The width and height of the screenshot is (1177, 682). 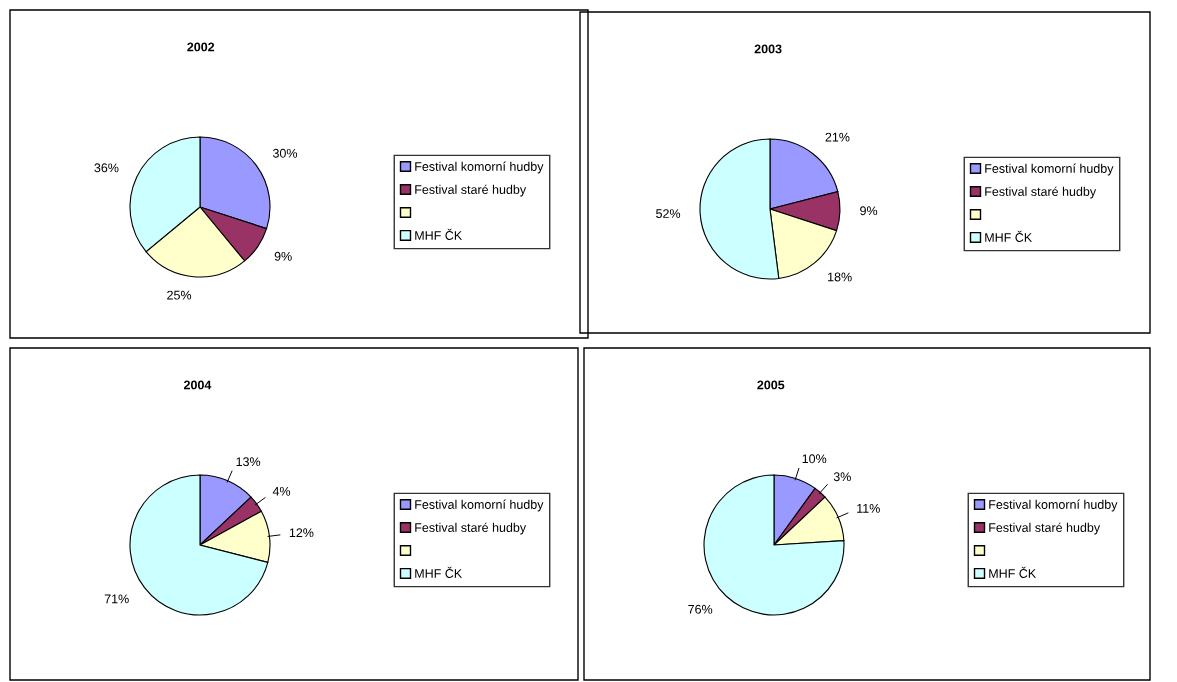 What do you see at coordinates (837, 137) in the screenshot?
I see `data-label: 21%` at bounding box center [837, 137].